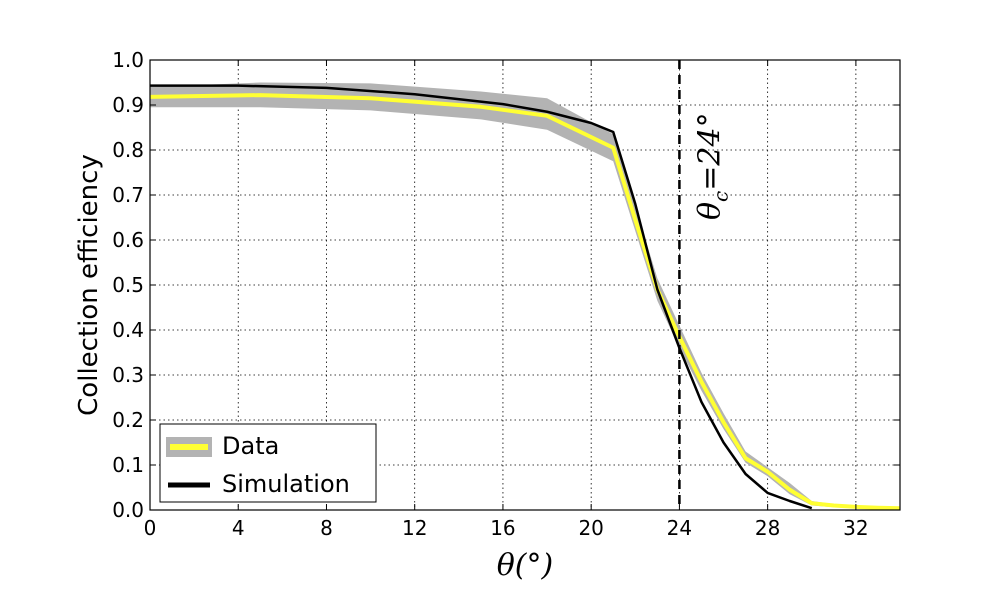  I want to click on x-tick-label: 24, so click(679, 528).